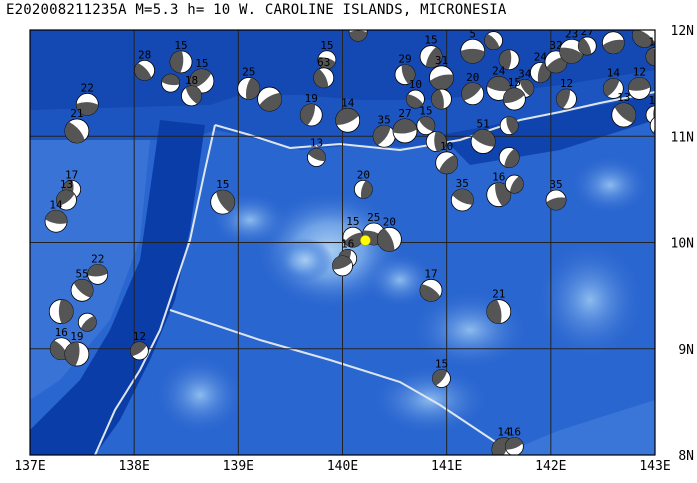  What do you see at coordinates (323, 62) in the screenshot?
I see `depth-label: 63` at bounding box center [323, 62].